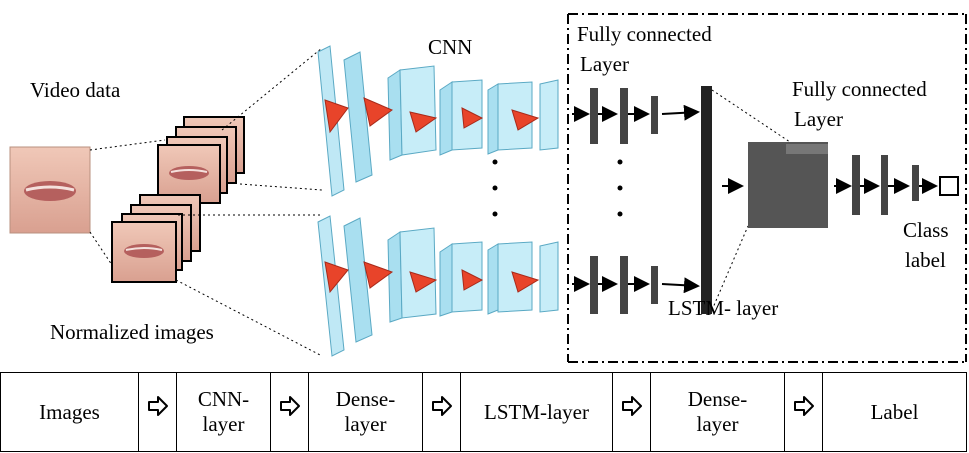  What do you see at coordinates (636, 116) in the screenshot?
I see `dense-layer-top` at bounding box center [636, 116].